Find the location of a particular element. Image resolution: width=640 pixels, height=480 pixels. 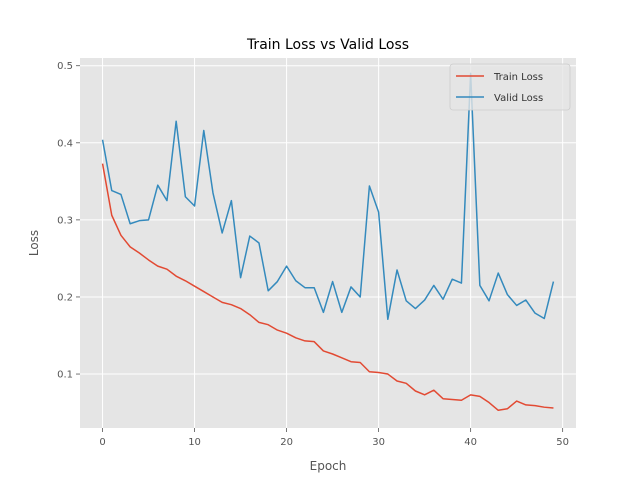

y-axis-ticks: 0.1 0.2 0.3 0.4 0.5 is located at coordinates (68, 221).